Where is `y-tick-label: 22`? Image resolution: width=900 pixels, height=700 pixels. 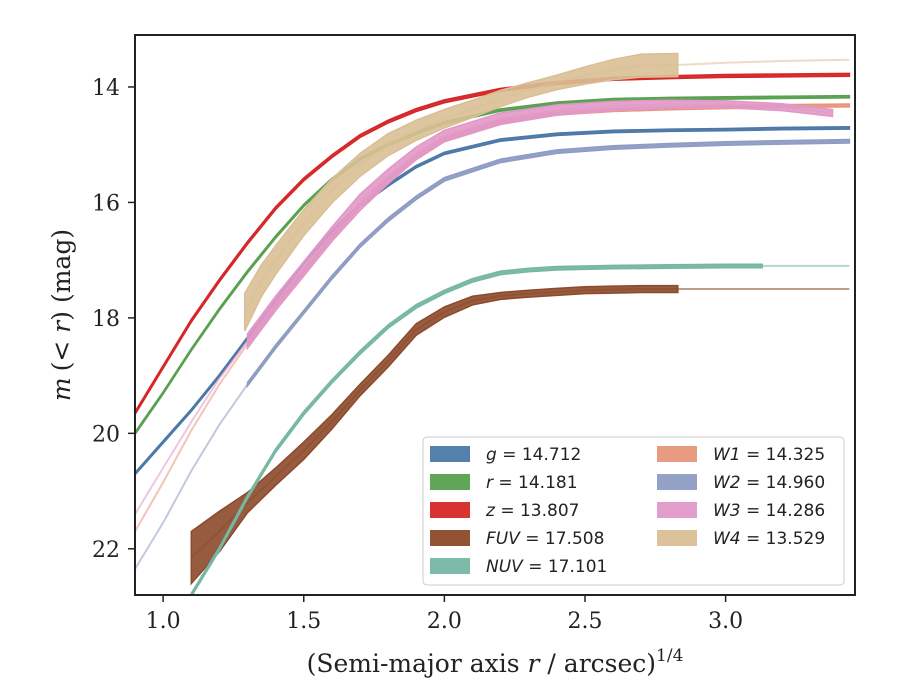 y-tick-label: 22 is located at coordinates (106, 550).